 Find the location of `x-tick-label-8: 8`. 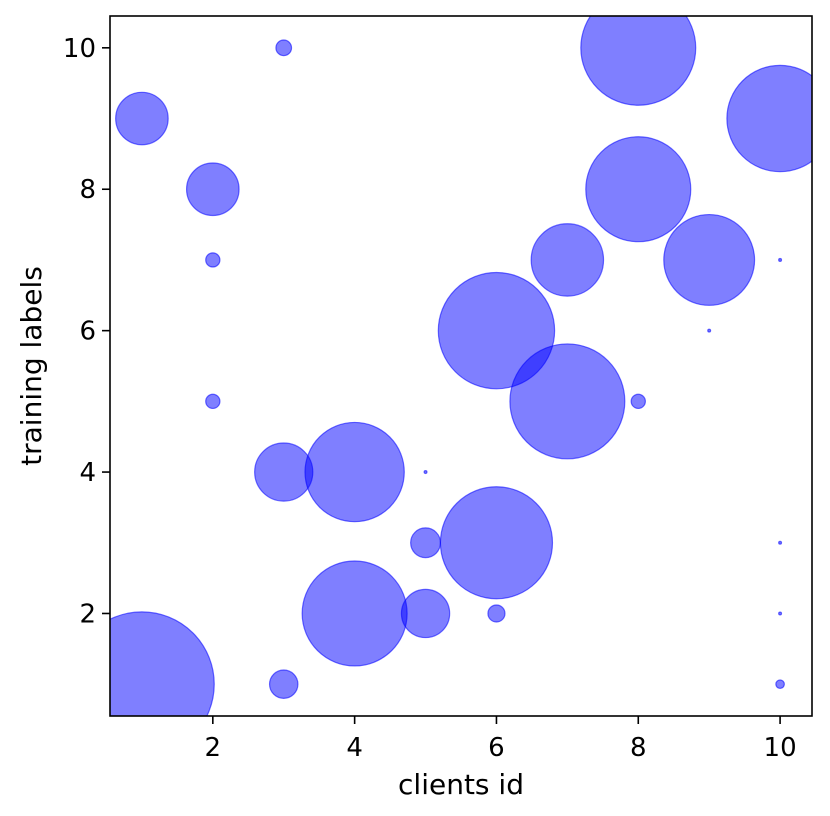

x-tick-label-8: 8 is located at coordinates (638, 748).